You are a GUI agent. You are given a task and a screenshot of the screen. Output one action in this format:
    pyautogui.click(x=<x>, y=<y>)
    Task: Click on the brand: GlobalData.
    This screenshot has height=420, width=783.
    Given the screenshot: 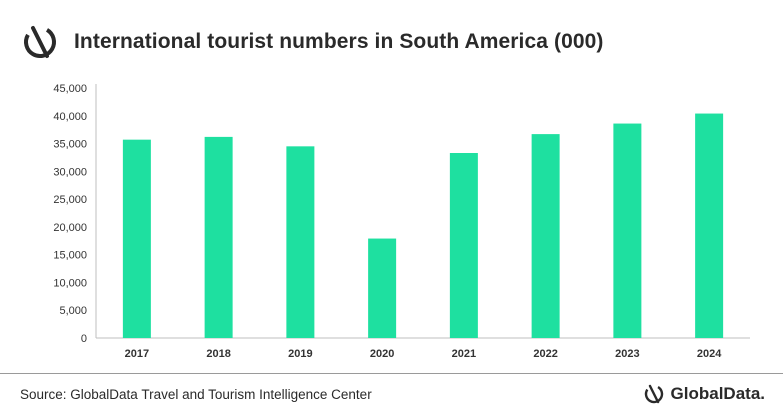 What is the action you would take?
    pyautogui.click(x=704, y=394)
    